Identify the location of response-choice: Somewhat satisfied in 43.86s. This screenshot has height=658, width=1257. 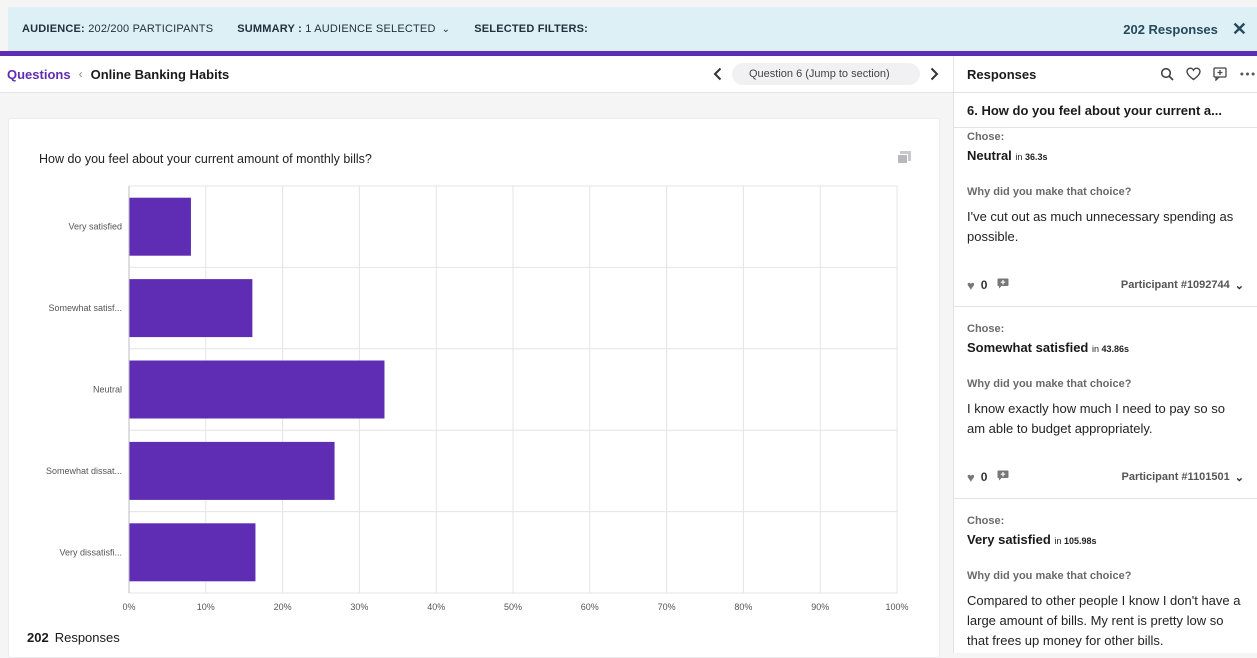
(1048, 347).